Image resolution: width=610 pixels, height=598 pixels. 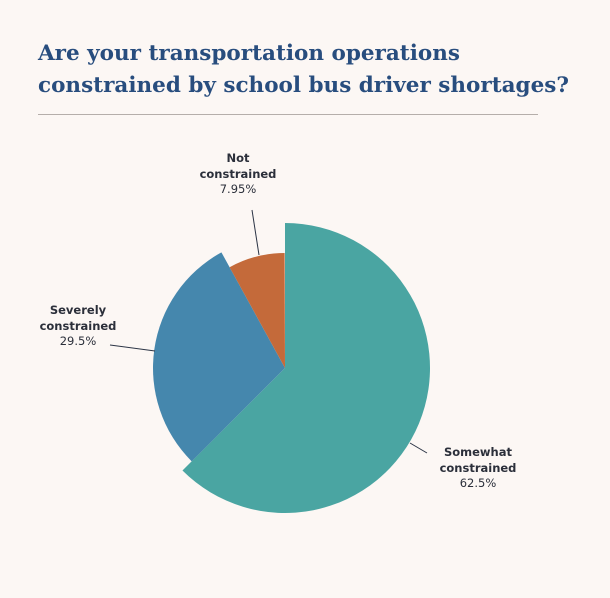 I want to click on slice-label-somewhat-constrained: Somewhat constrained 62.5%, so click(x=478, y=468).